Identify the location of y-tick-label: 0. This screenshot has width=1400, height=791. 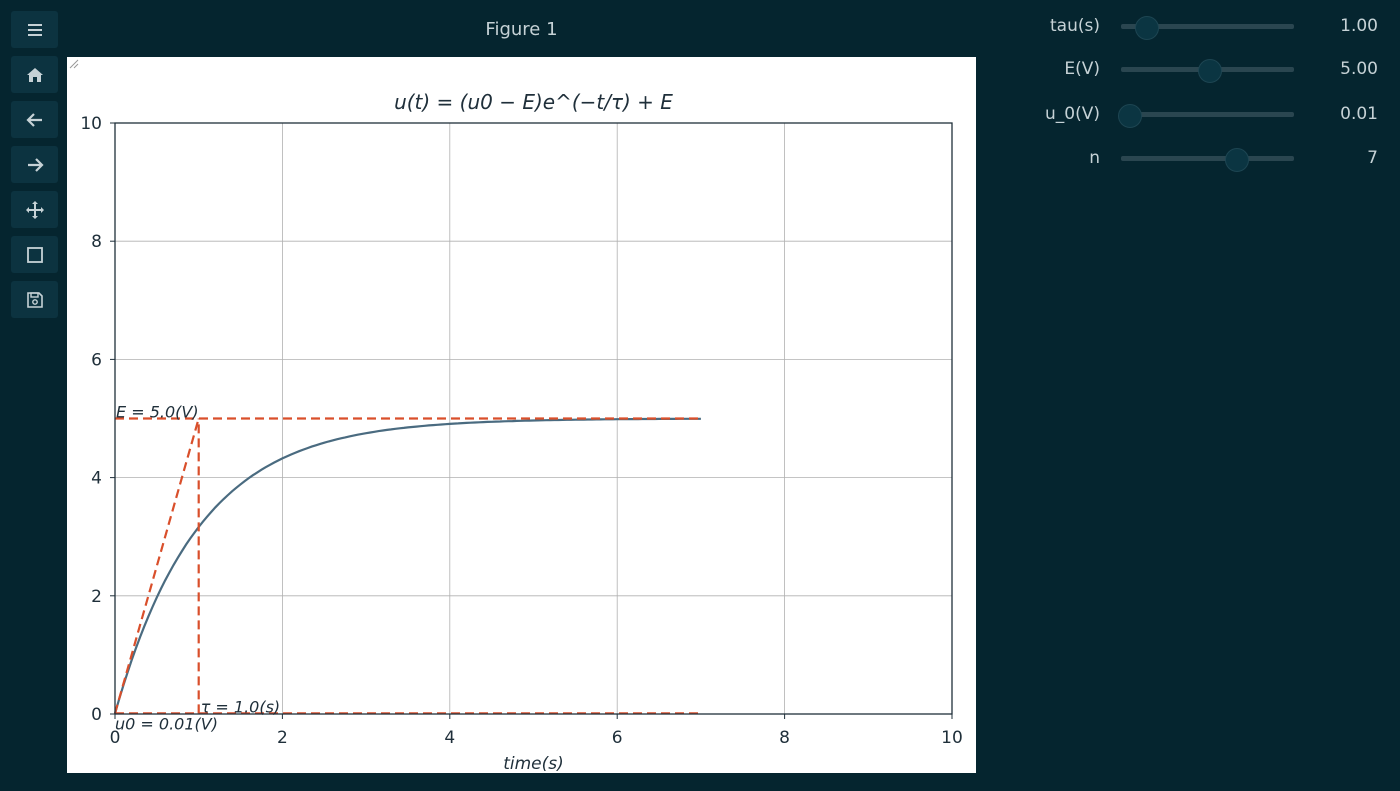
(96, 715).